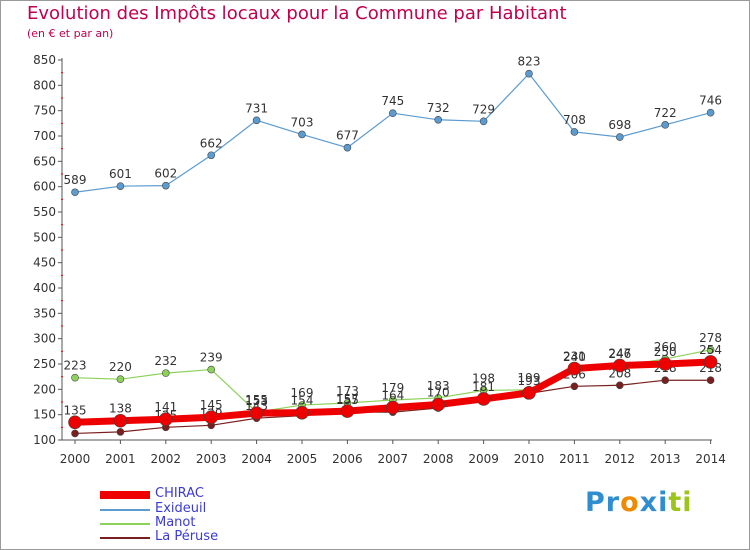  I want to click on data-label: 240, so click(574, 357).